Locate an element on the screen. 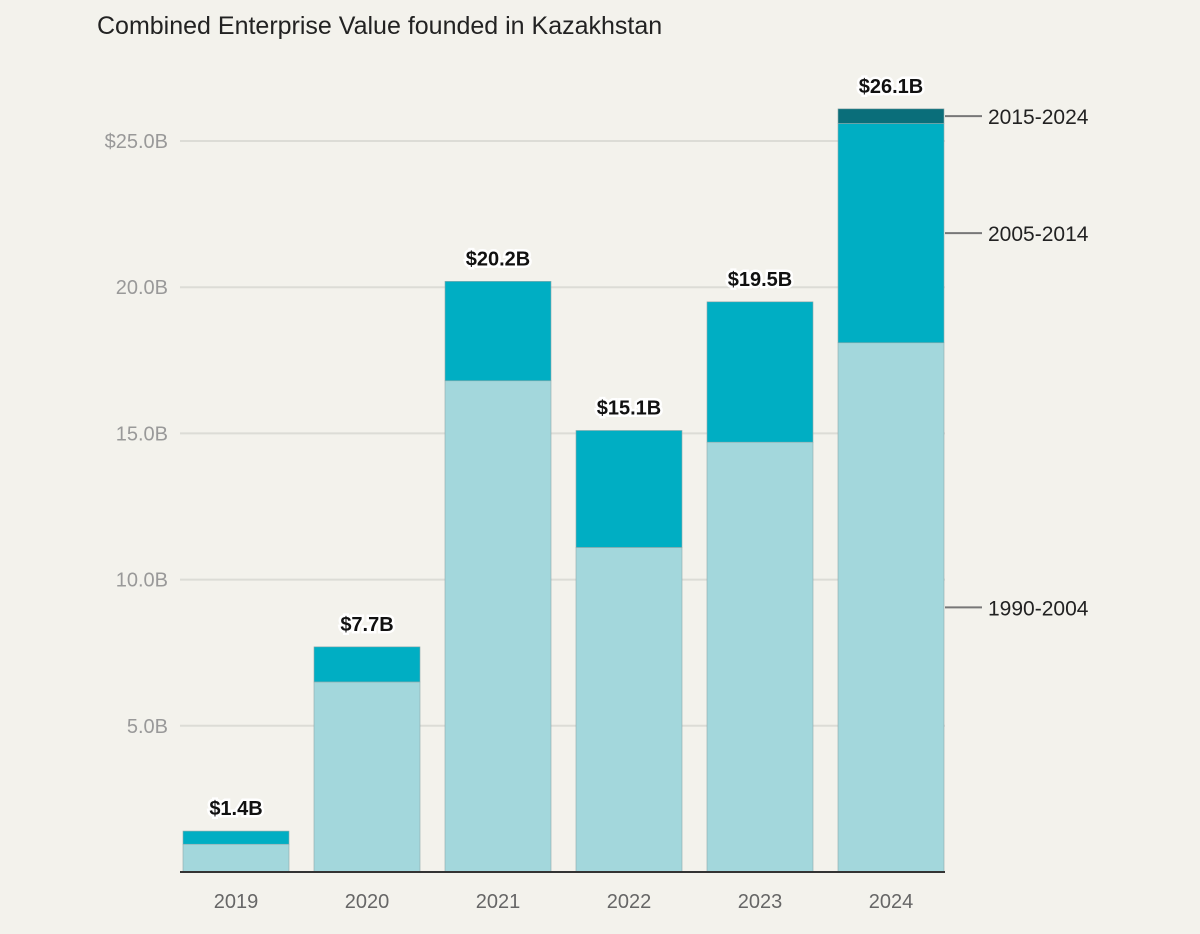  bar-segment-2020-2005-2014 is located at coordinates (367, 664).